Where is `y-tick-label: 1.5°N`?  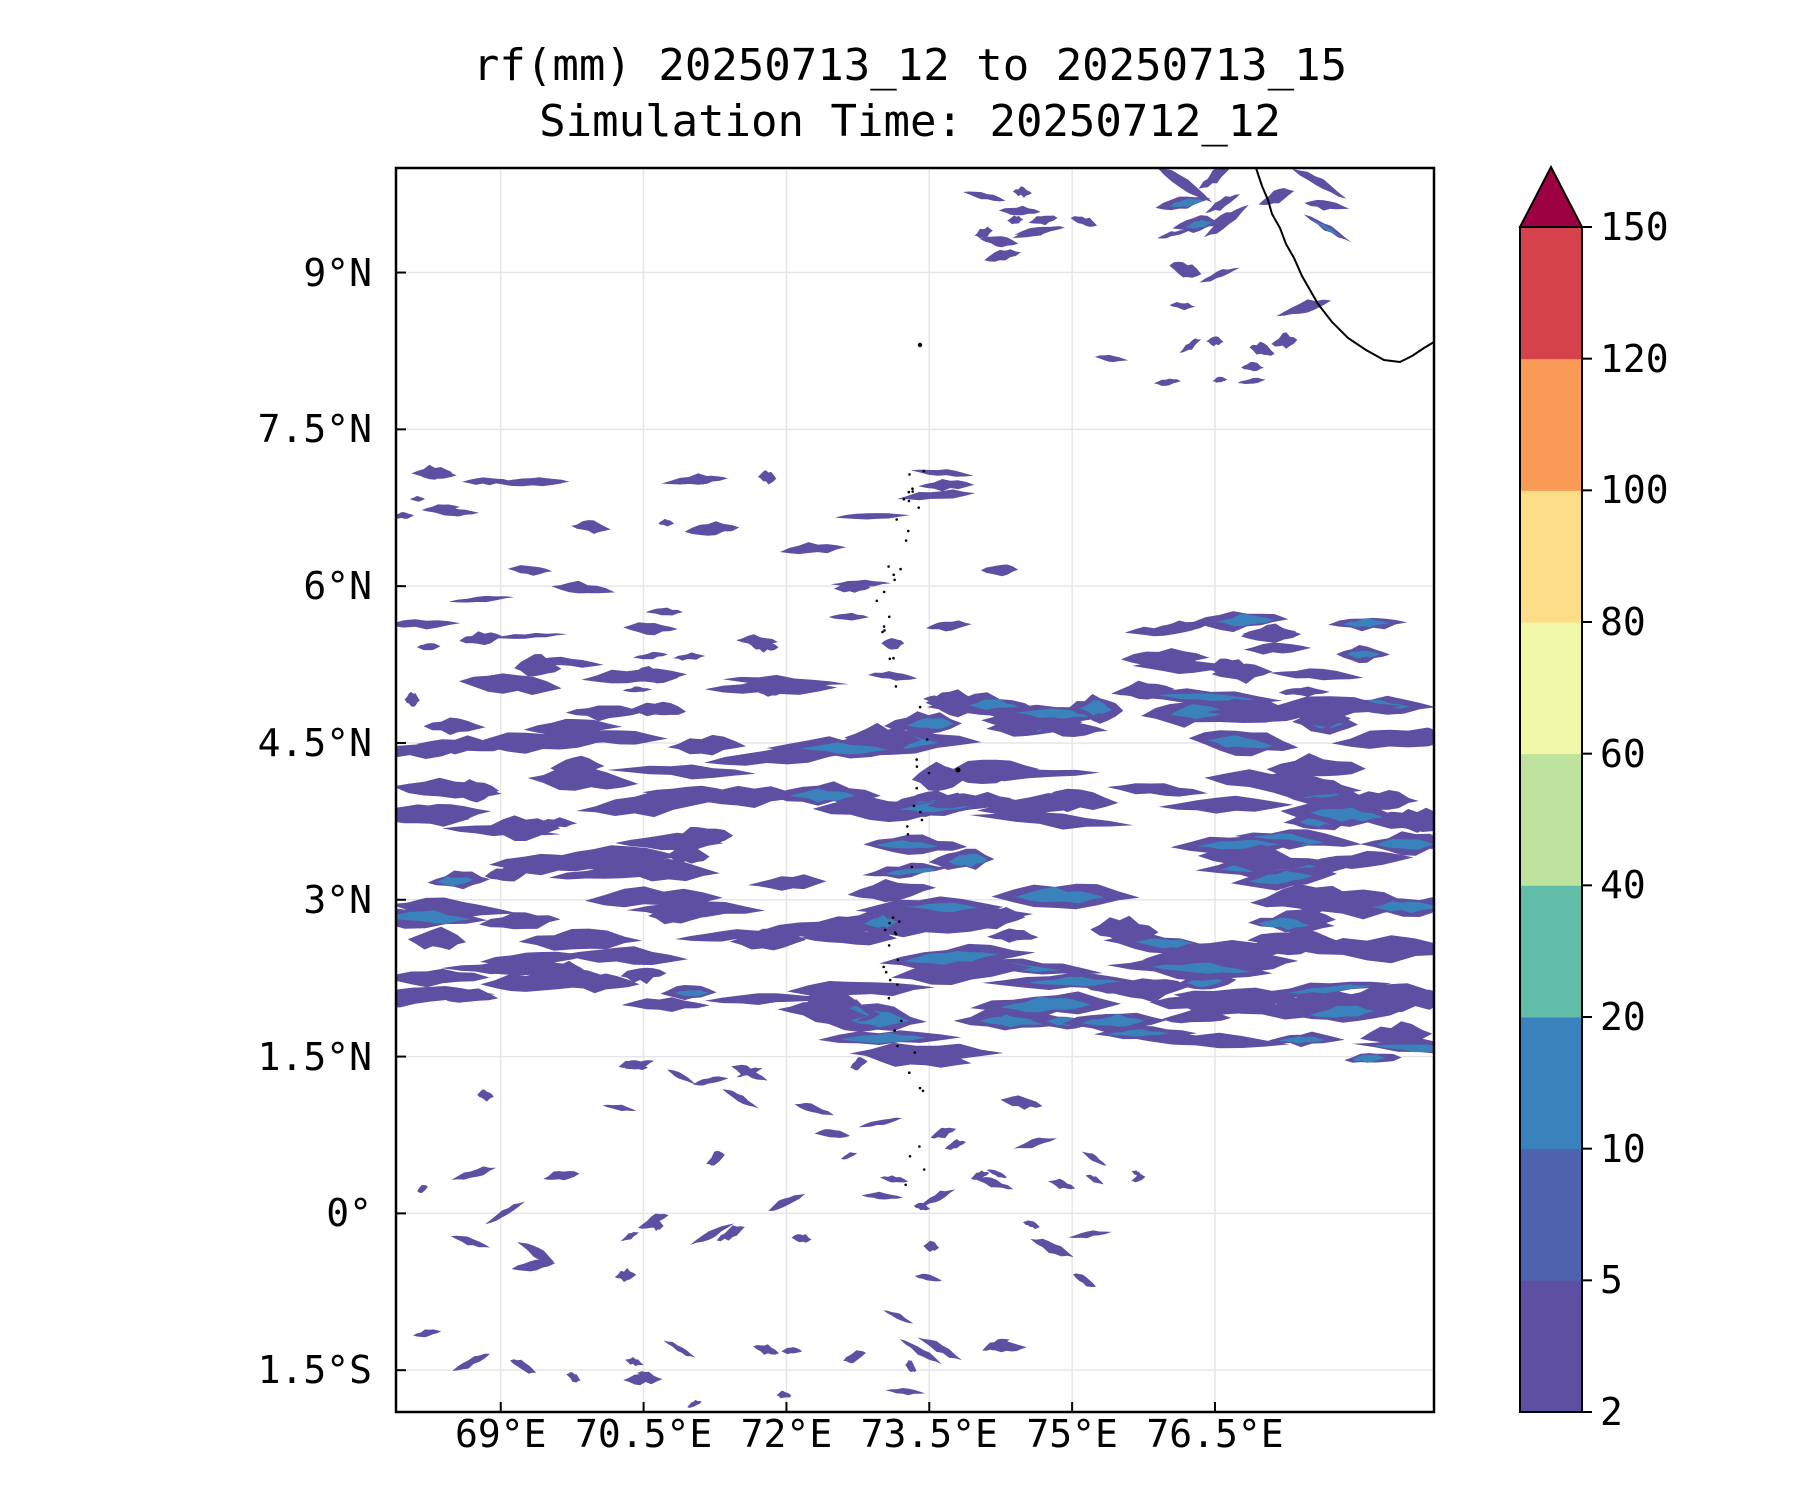
y-tick-label: 1.5°N is located at coordinates (314, 1056).